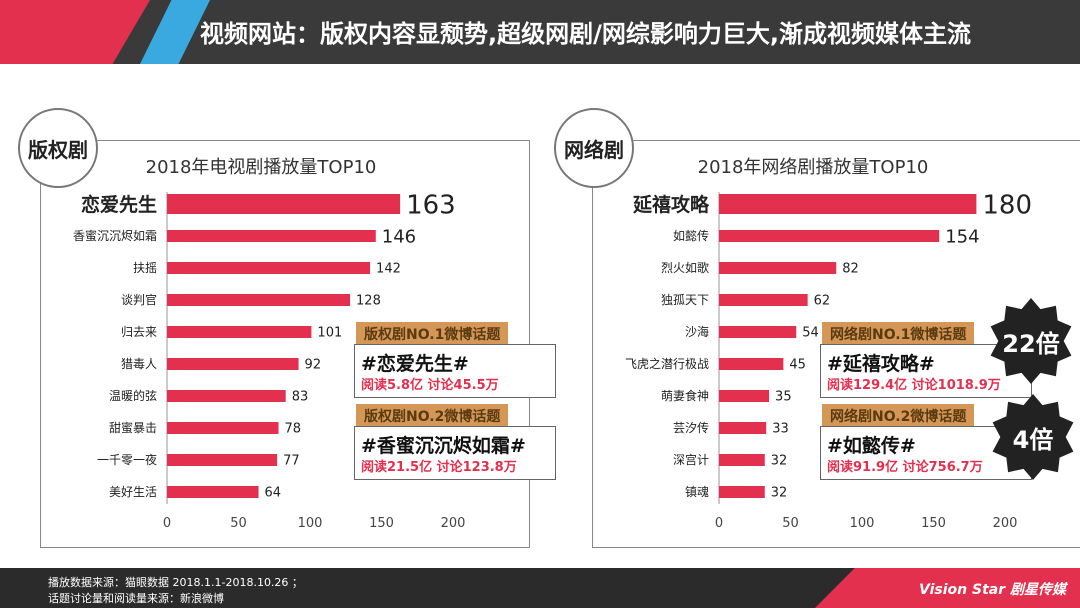 The width and height of the screenshot is (1080, 608). Describe the element at coordinates (300, 397) in the screenshot. I see `data-label: 83` at that location.